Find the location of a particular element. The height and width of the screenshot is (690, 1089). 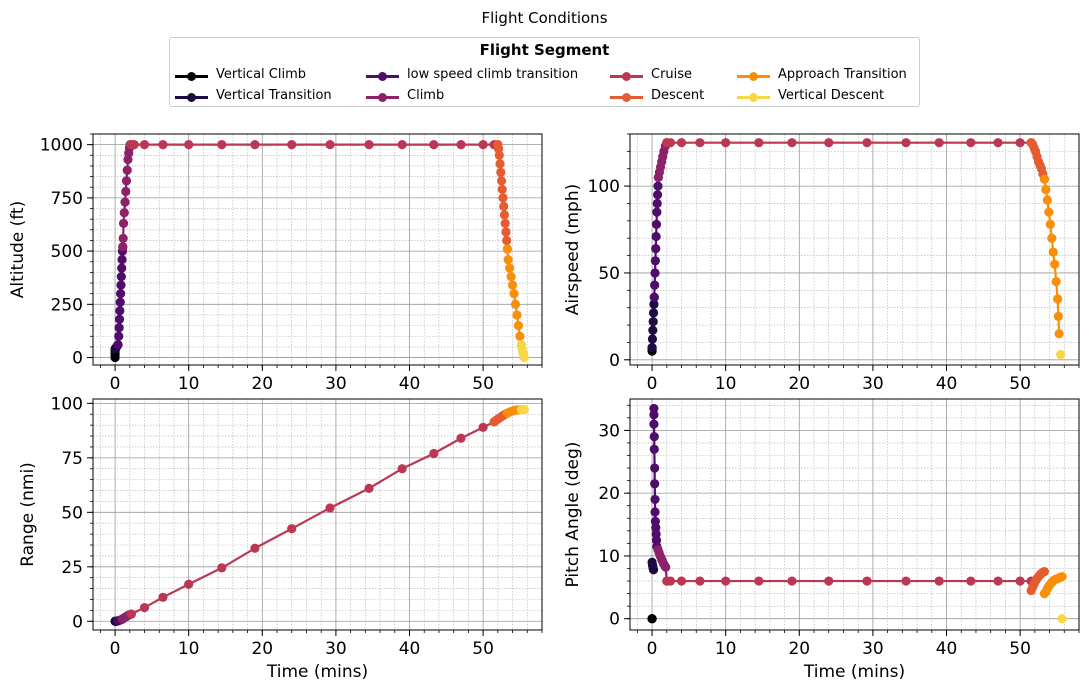

legend-label: Vertical Descent is located at coordinates (831, 95).